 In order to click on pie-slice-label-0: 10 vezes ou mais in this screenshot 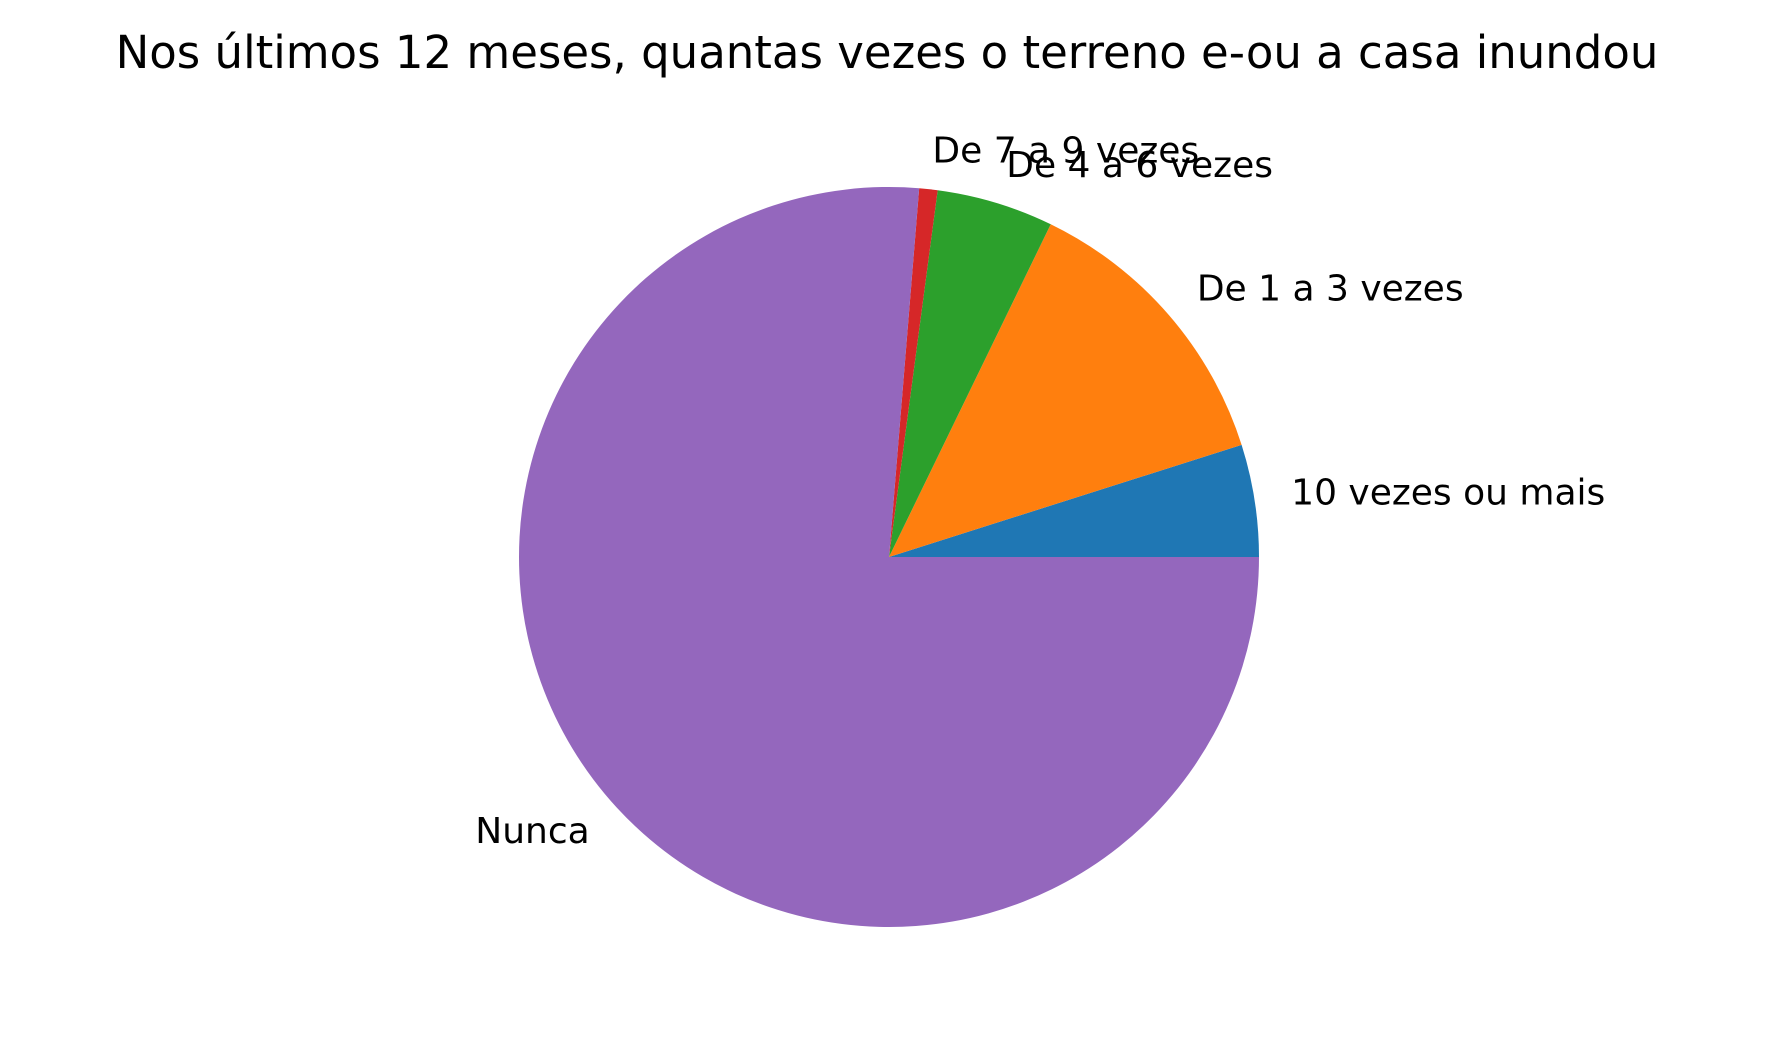, I will do `click(1448, 493)`.